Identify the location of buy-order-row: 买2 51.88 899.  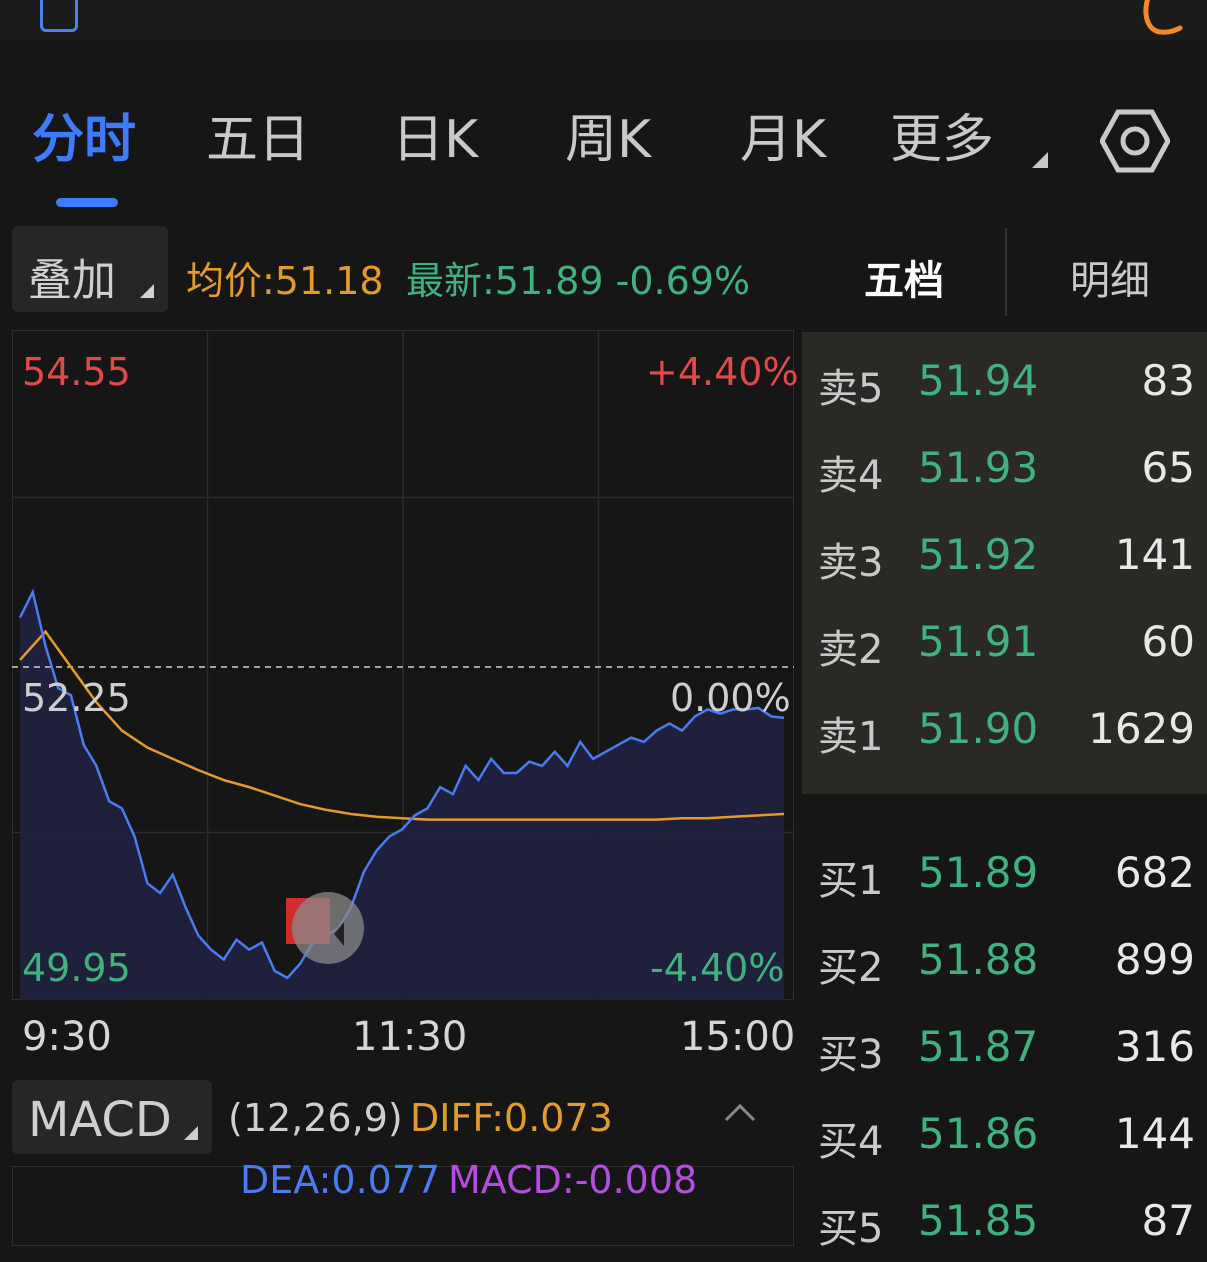
(1004, 958).